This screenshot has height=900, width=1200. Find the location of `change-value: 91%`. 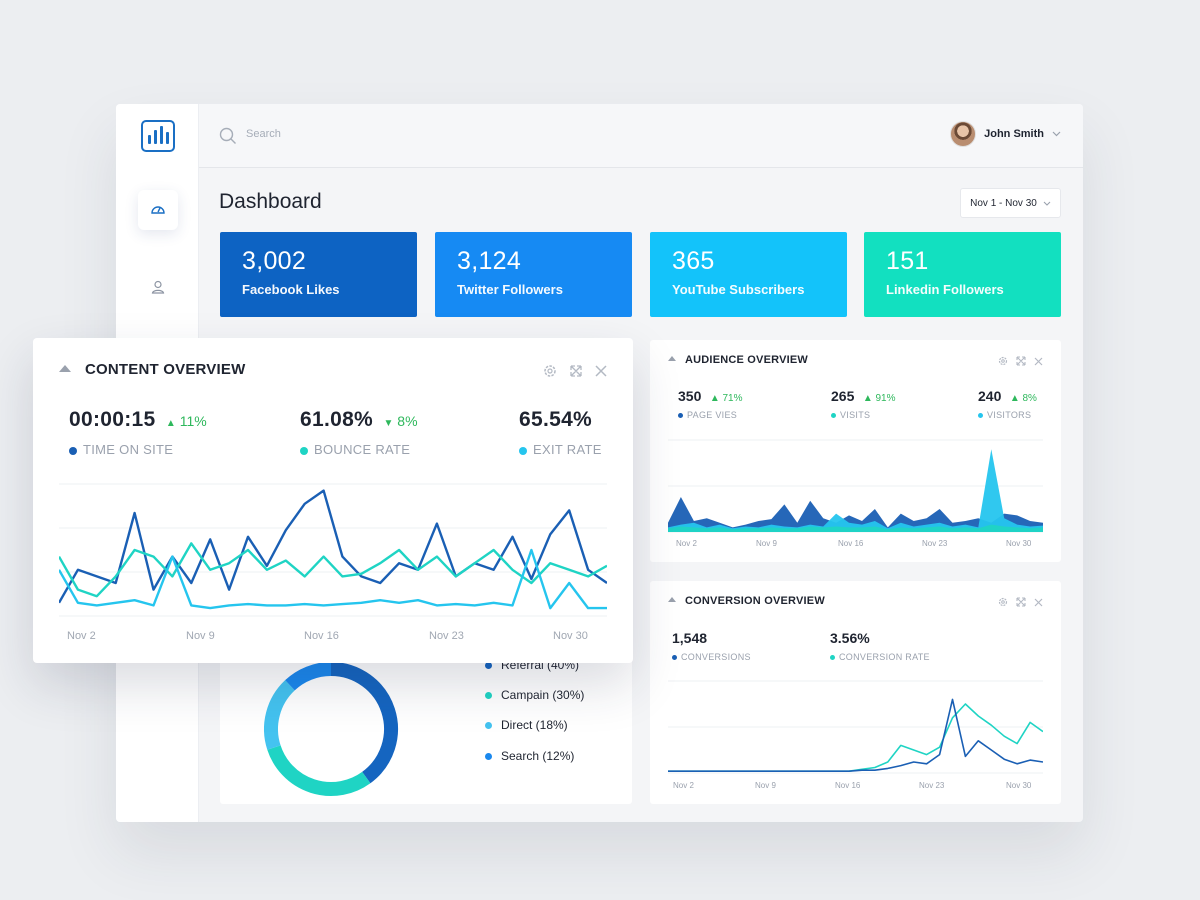

change-value: 91% is located at coordinates (885, 398).